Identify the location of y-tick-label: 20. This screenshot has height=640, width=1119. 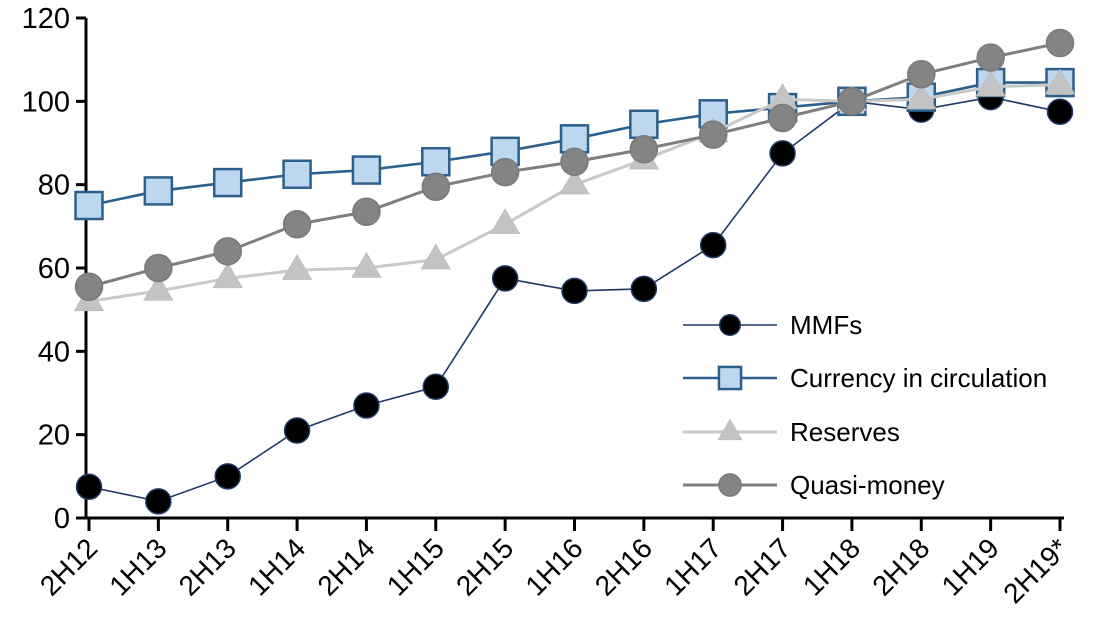
(54, 436).